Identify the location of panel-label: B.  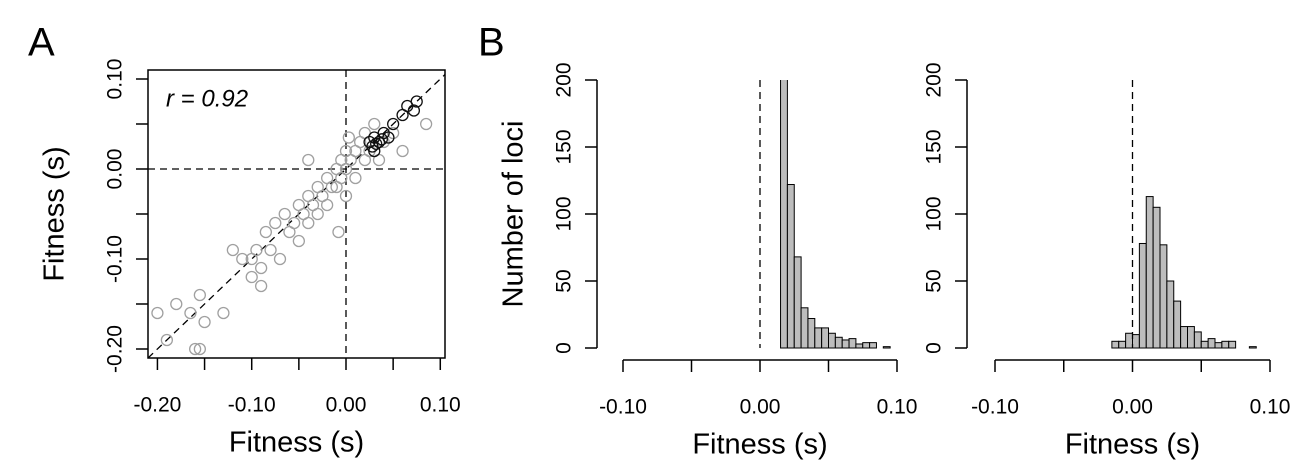
(491, 43).